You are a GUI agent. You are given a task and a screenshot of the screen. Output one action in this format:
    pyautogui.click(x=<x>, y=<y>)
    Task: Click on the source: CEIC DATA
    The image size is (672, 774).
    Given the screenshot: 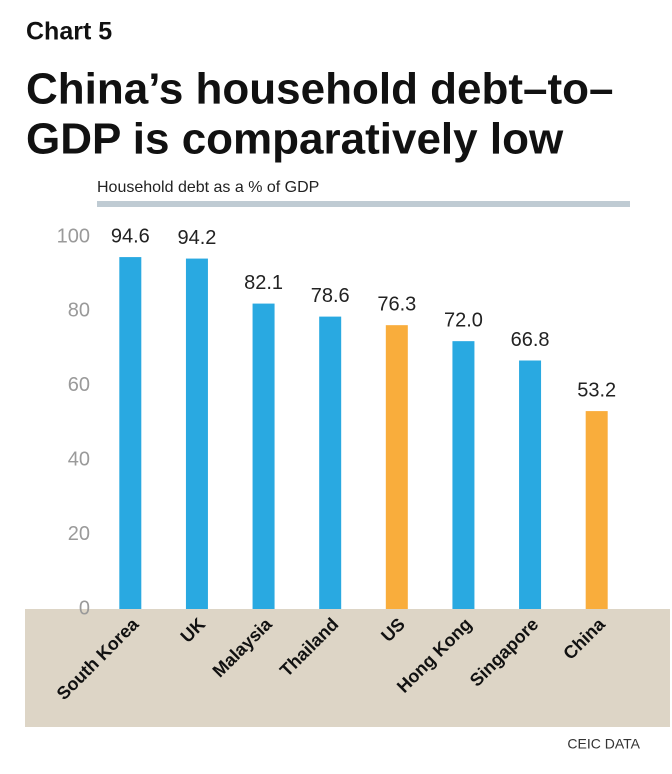 What is the action you would take?
    pyautogui.click(x=603, y=744)
    